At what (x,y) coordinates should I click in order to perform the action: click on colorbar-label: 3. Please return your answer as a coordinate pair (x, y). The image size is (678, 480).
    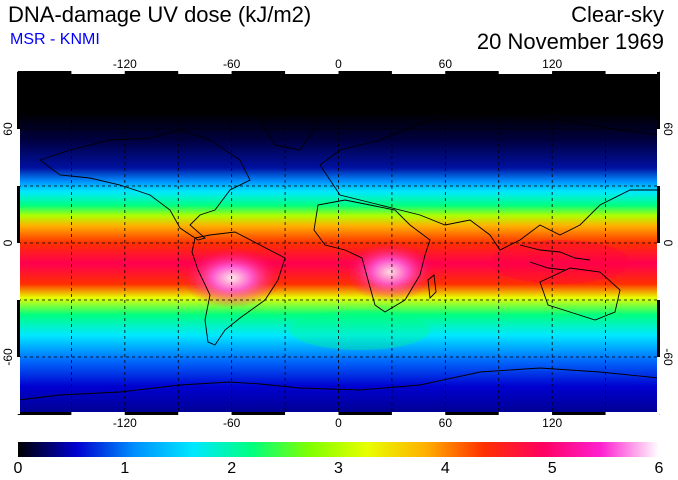
    Looking at the image, I should click on (338, 468).